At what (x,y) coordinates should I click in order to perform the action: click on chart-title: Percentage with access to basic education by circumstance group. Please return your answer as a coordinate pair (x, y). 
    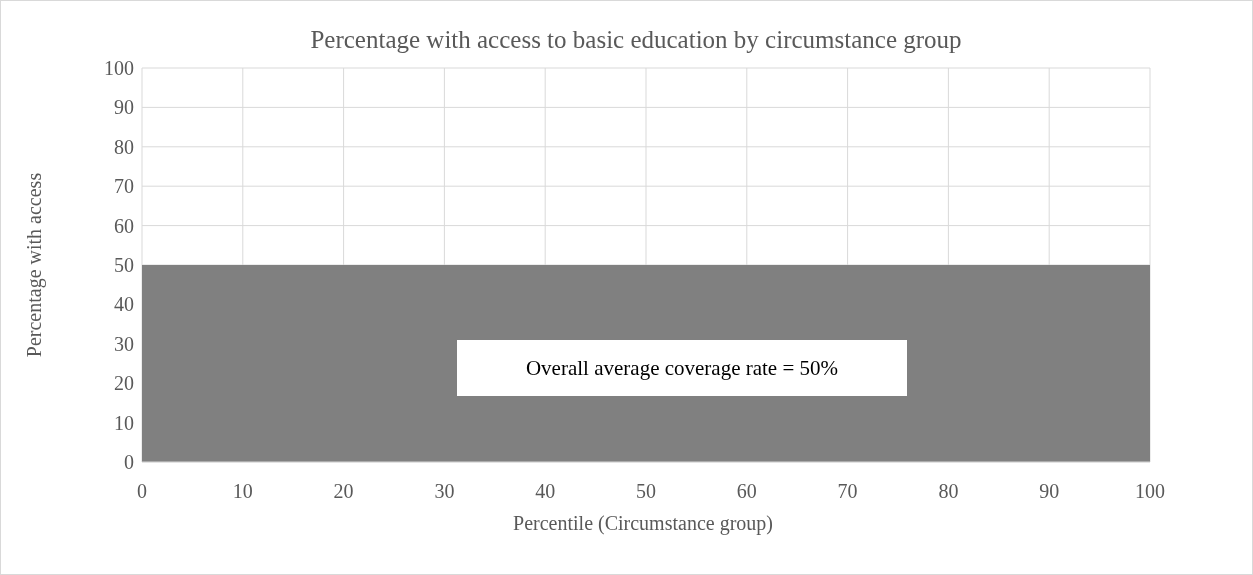
    Looking at the image, I should click on (636, 39).